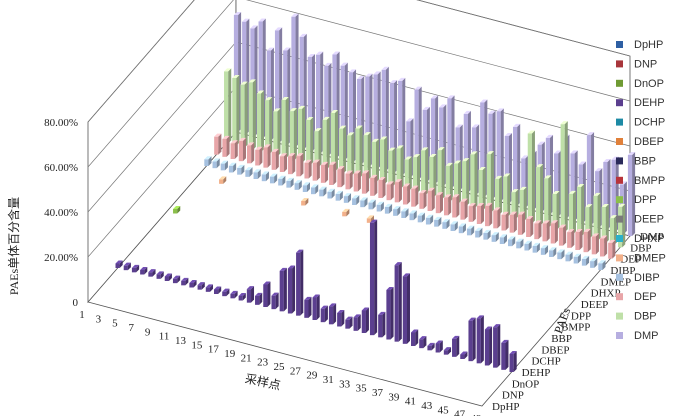 The width and height of the screenshot is (679, 416). I want to click on series-tick-label: DMP, so click(652, 237).